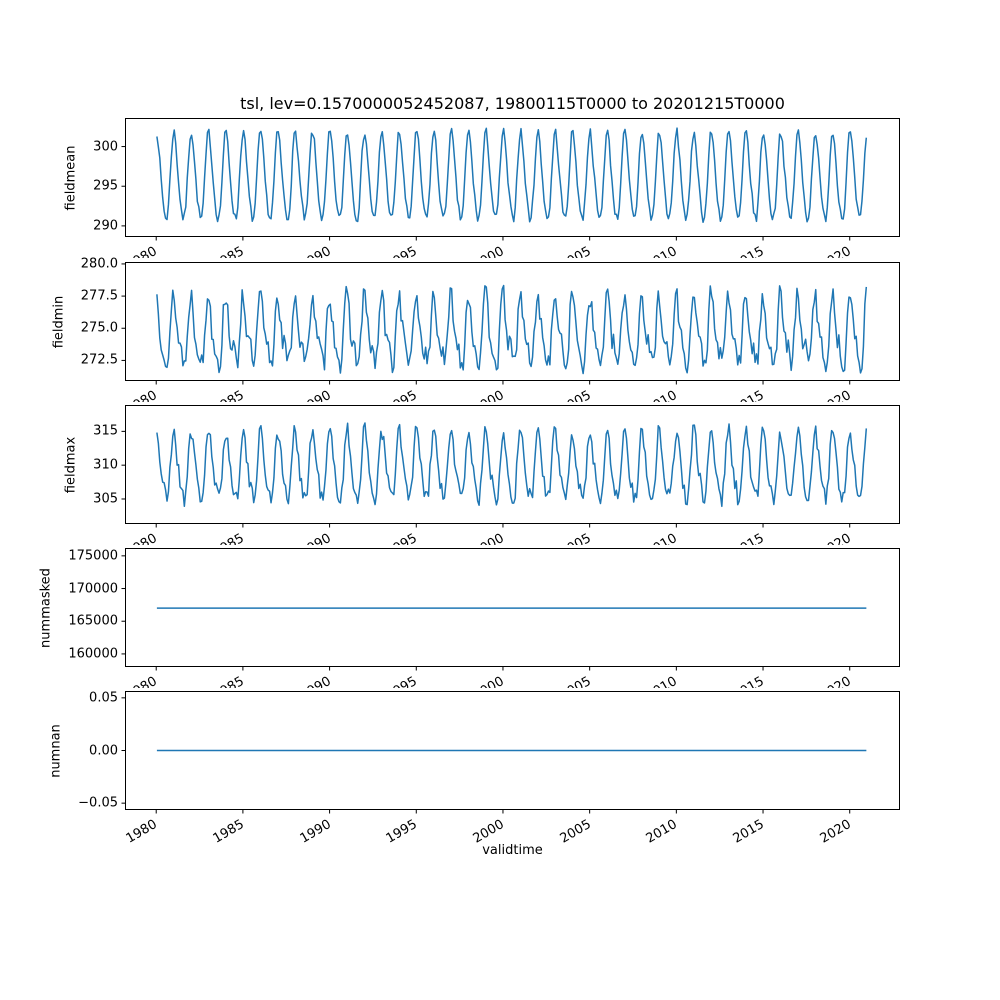  I want to click on plot-area-fieldmean, so click(510, 179).